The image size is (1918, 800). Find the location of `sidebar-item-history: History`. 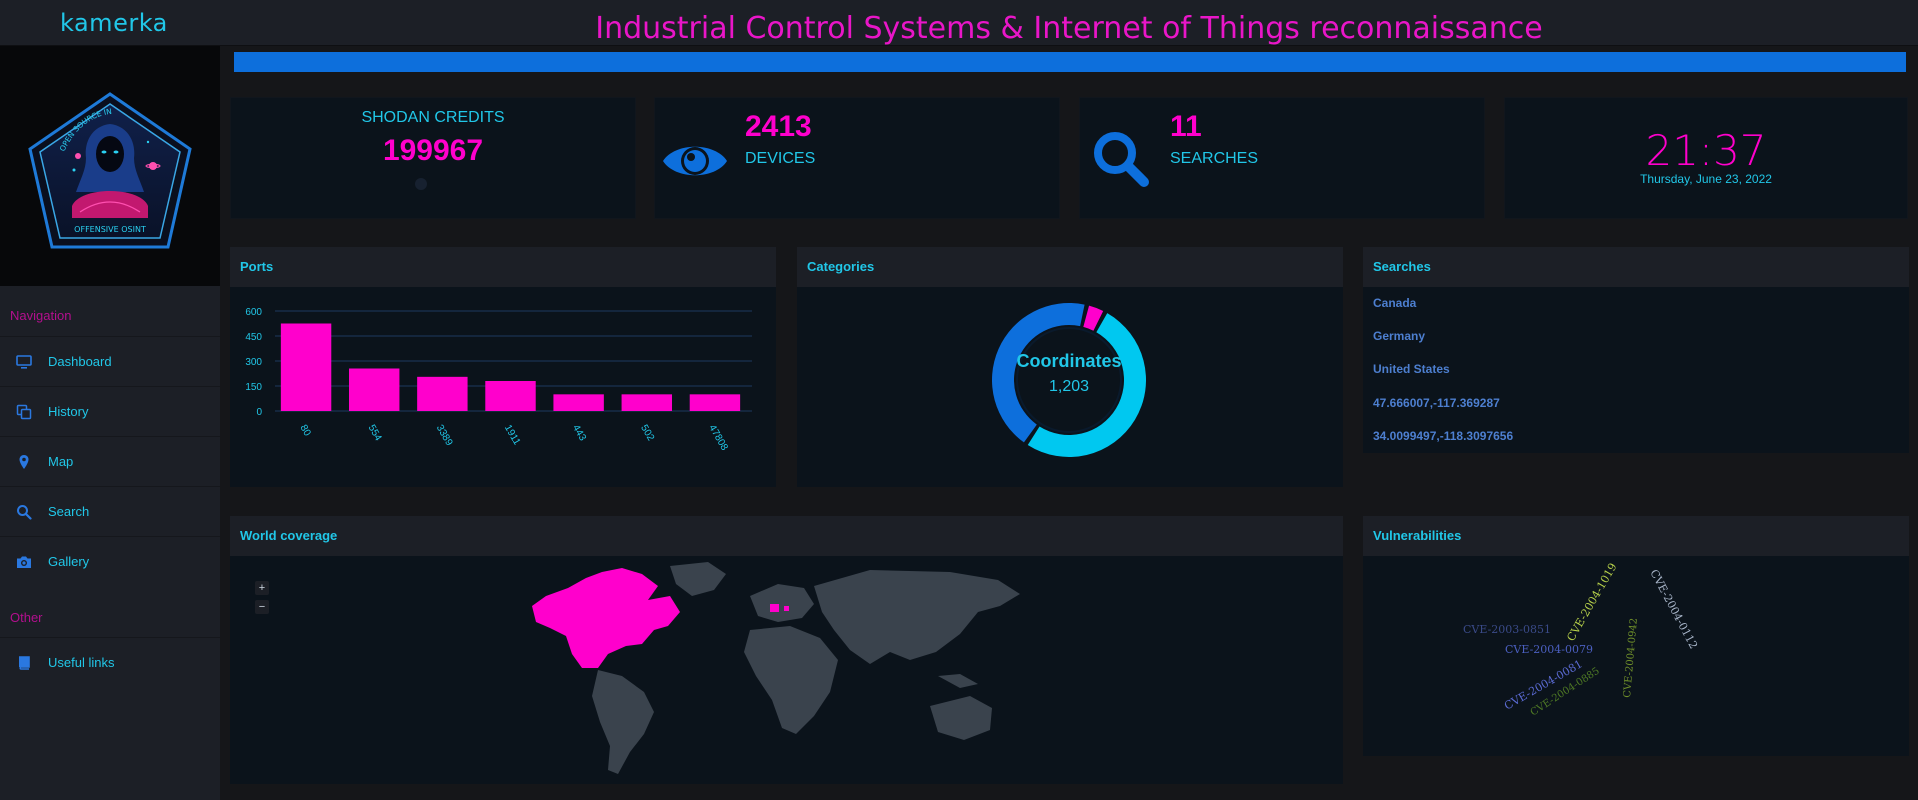

sidebar-item-history: History is located at coordinates (110, 411).